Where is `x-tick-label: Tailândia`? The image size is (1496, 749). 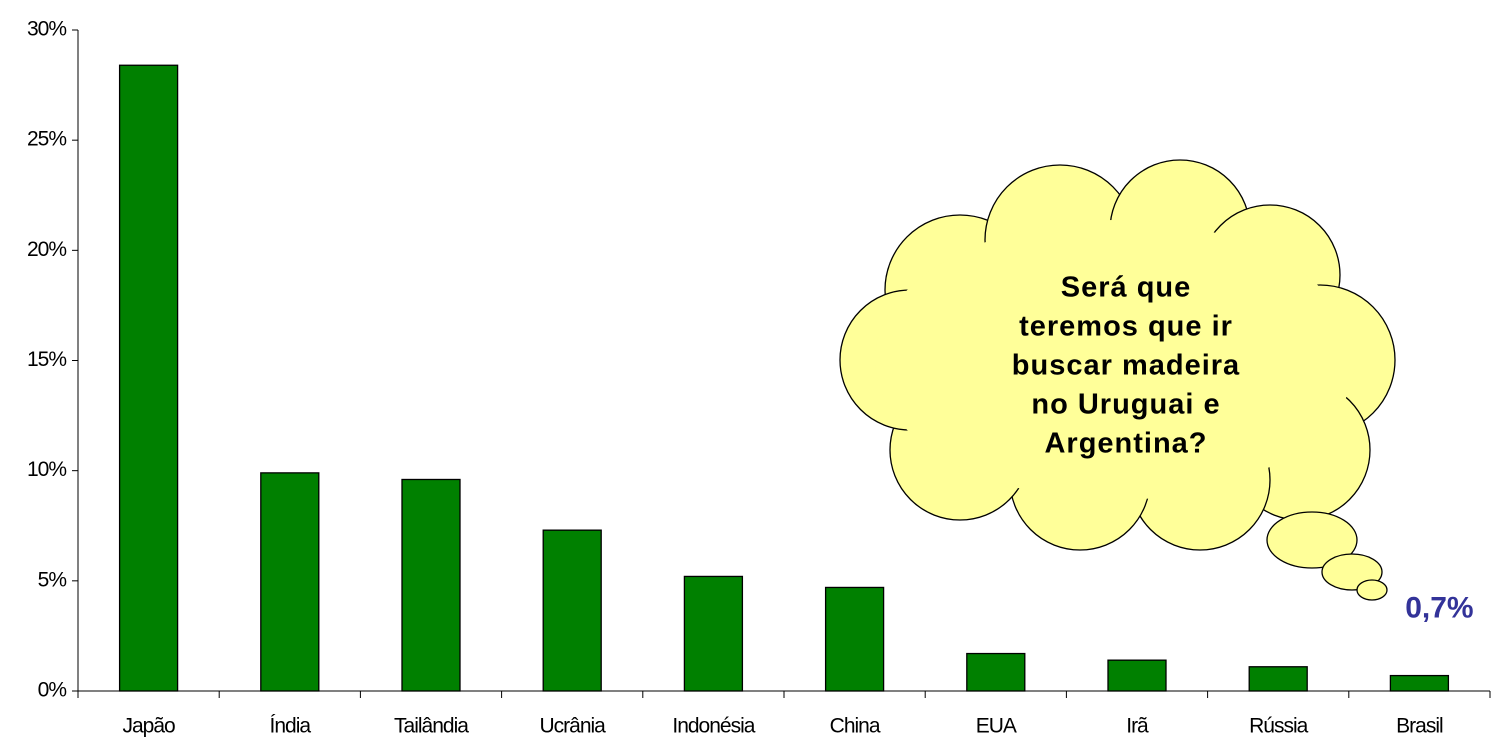
x-tick-label: Tailândia is located at coordinates (431, 726).